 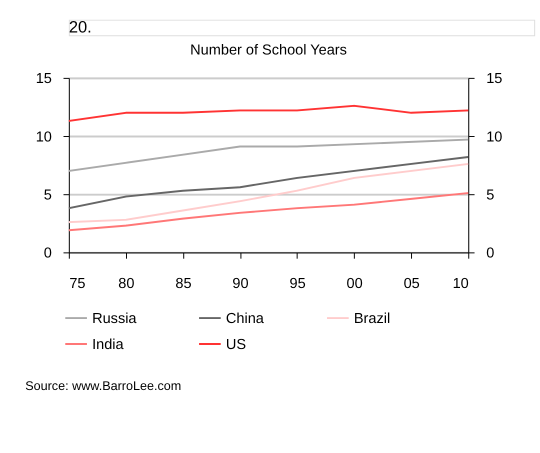 I want to click on source-note: Source: www.BarroLee.com, so click(x=103, y=386).